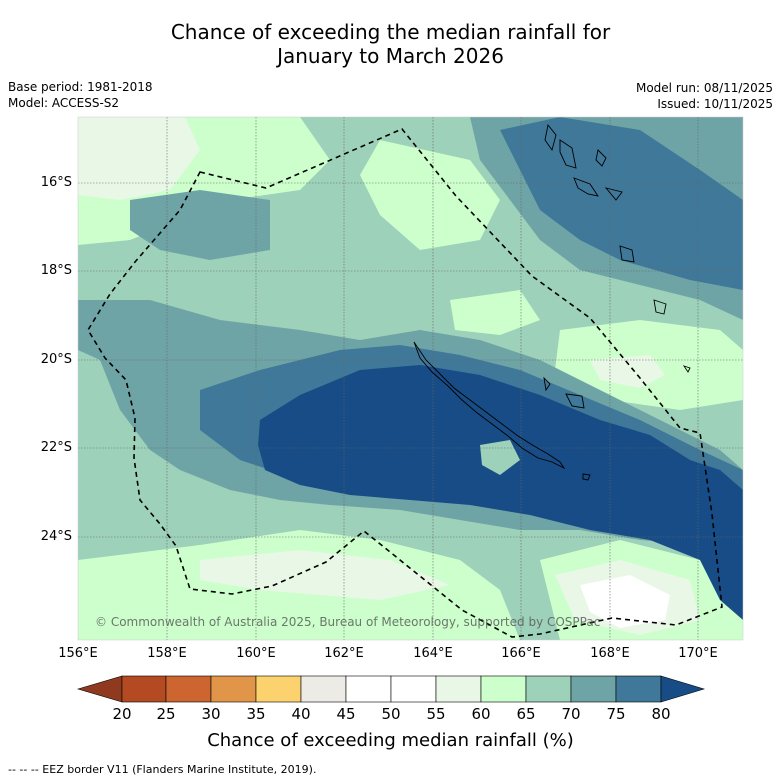  I want to click on lon-label-158e: 158°E, so click(167, 653).